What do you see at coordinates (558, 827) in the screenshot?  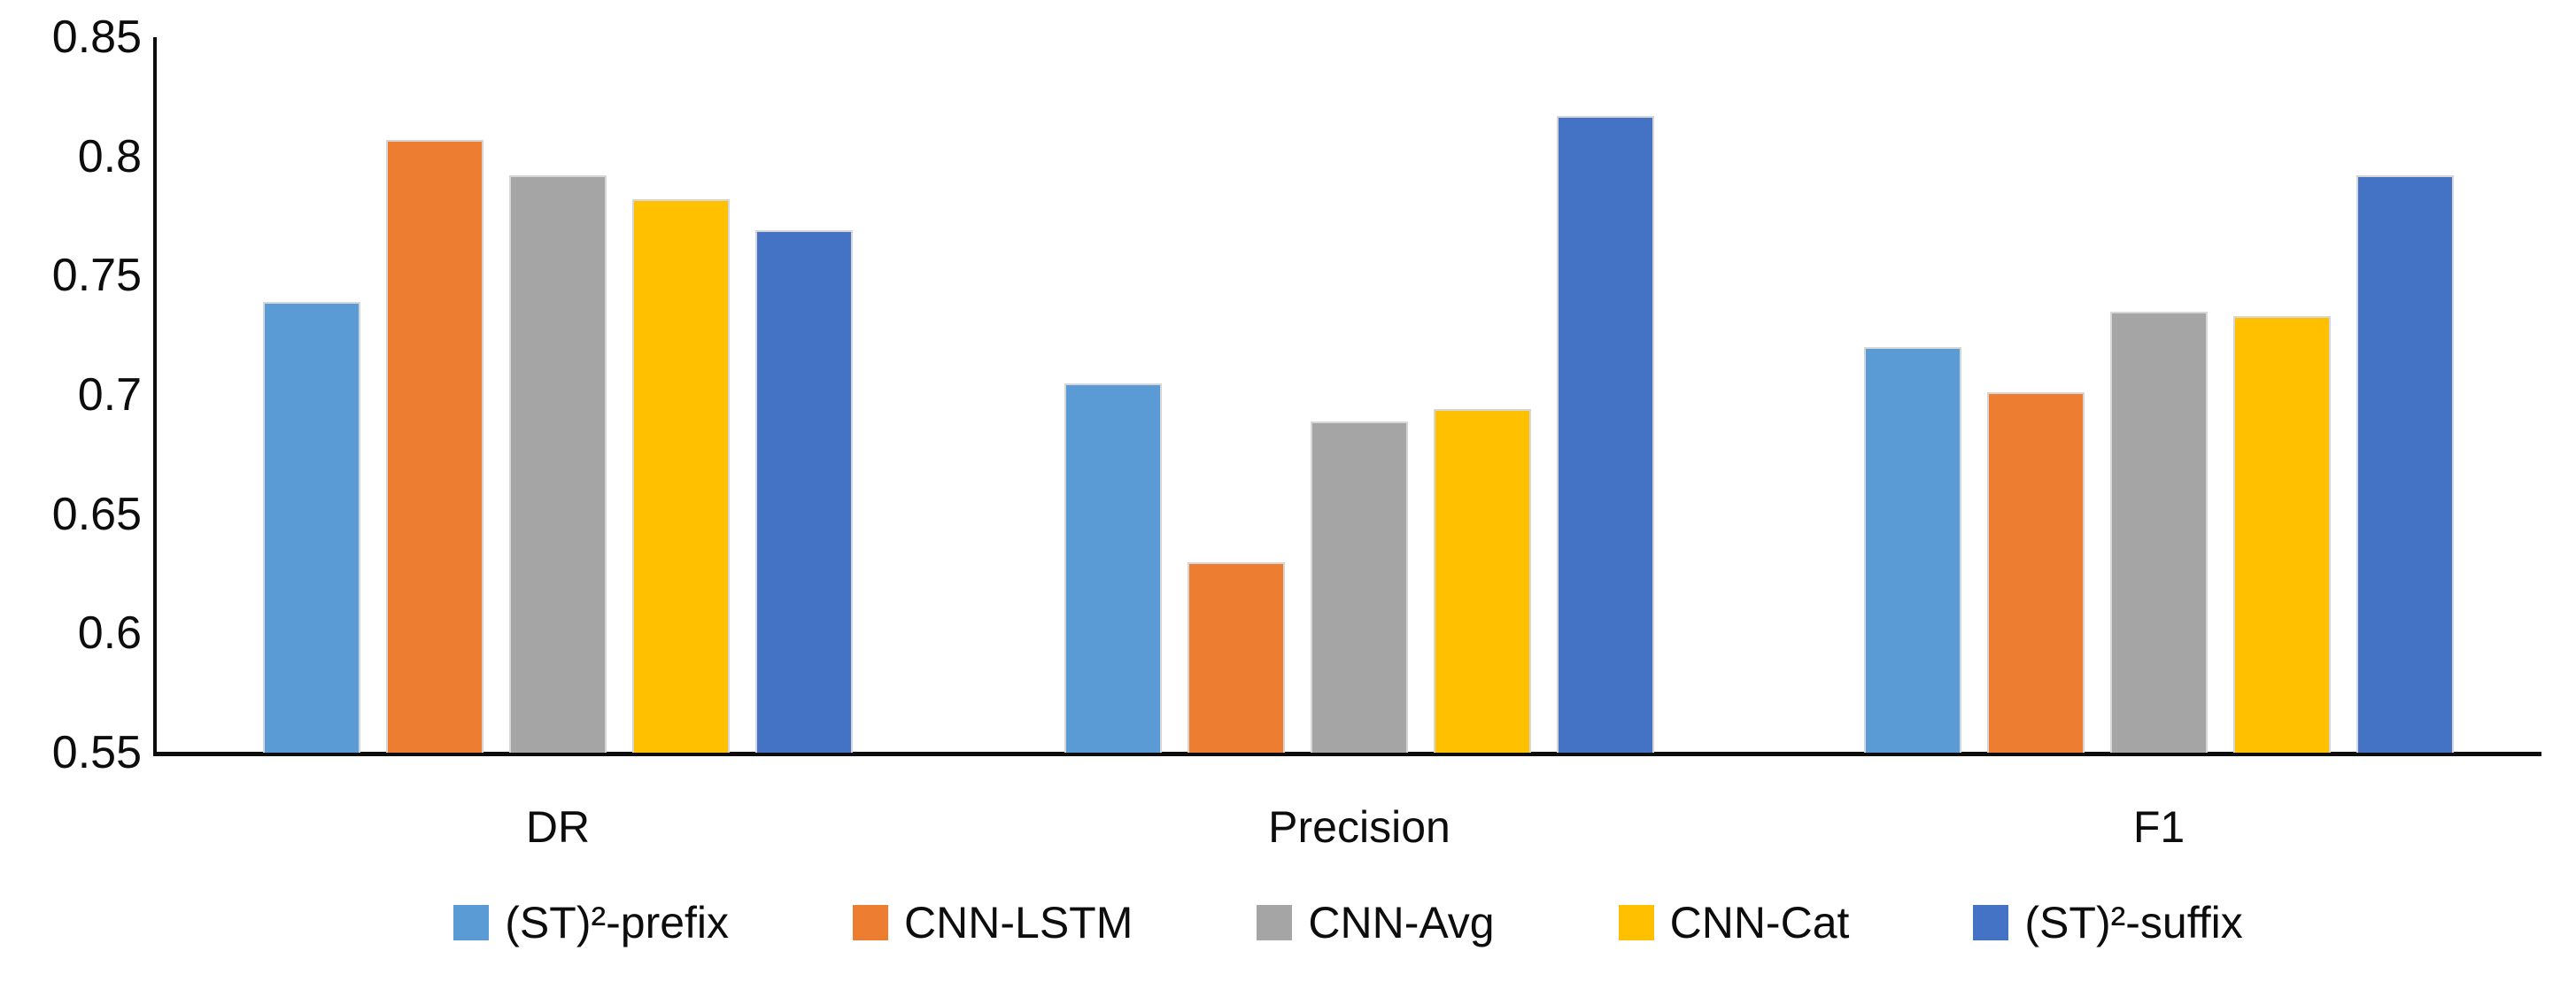 I see `category-label-dr: DR` at bounding box center [558, 827].